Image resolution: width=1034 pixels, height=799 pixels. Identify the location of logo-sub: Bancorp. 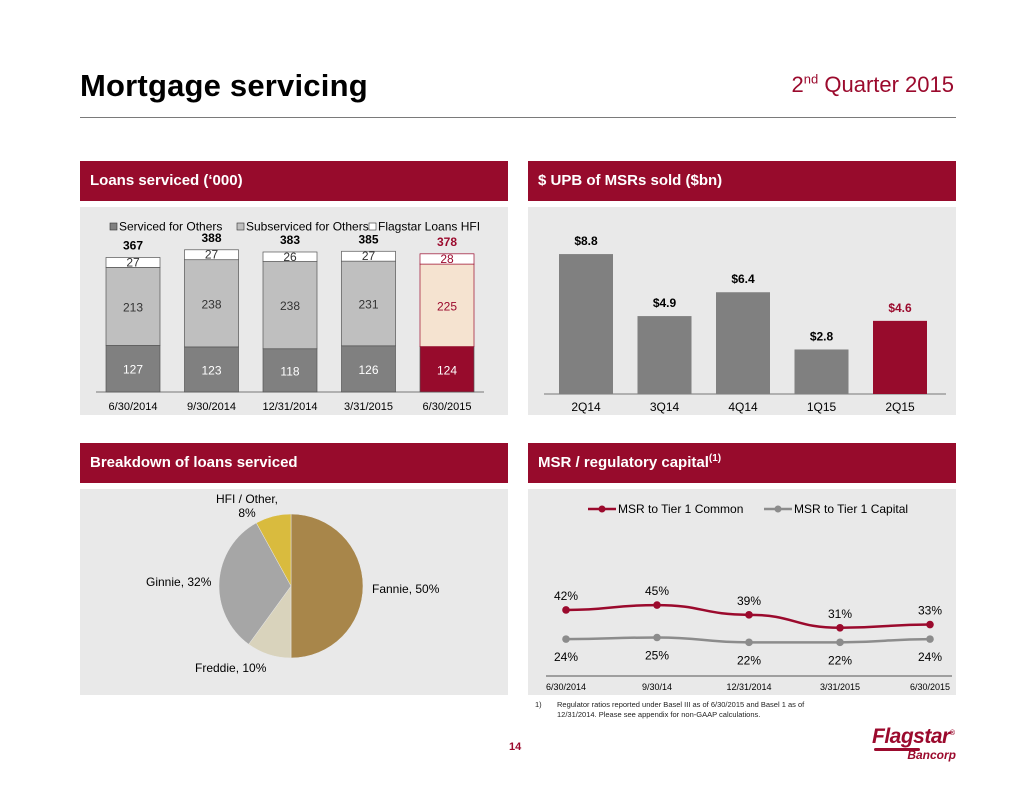
(931, 755).